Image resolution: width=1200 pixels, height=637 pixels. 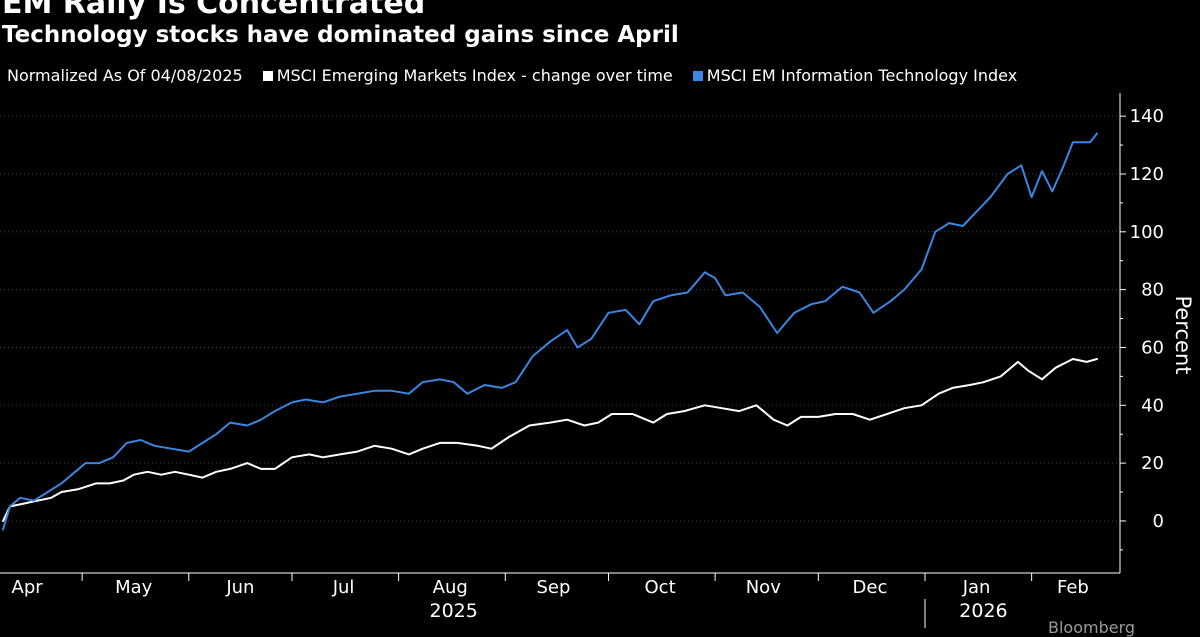 I want to click on ytick-label-60: 60, so click(x=1152, y=347).